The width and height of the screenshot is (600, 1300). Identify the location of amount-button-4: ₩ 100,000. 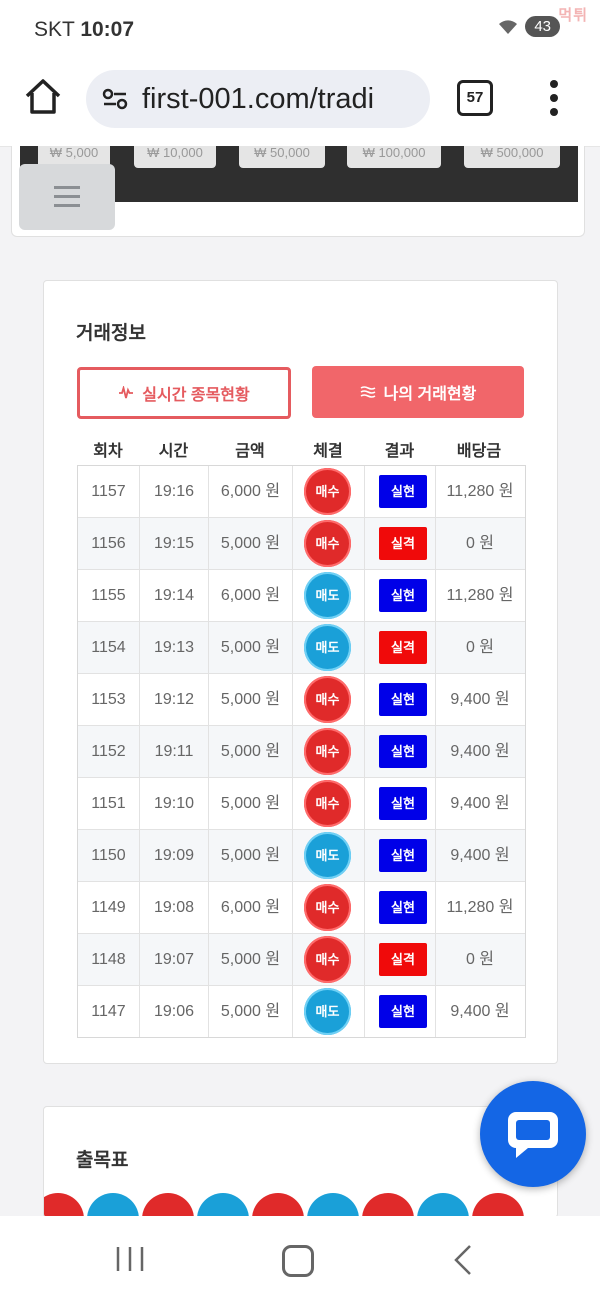
(394, 157).